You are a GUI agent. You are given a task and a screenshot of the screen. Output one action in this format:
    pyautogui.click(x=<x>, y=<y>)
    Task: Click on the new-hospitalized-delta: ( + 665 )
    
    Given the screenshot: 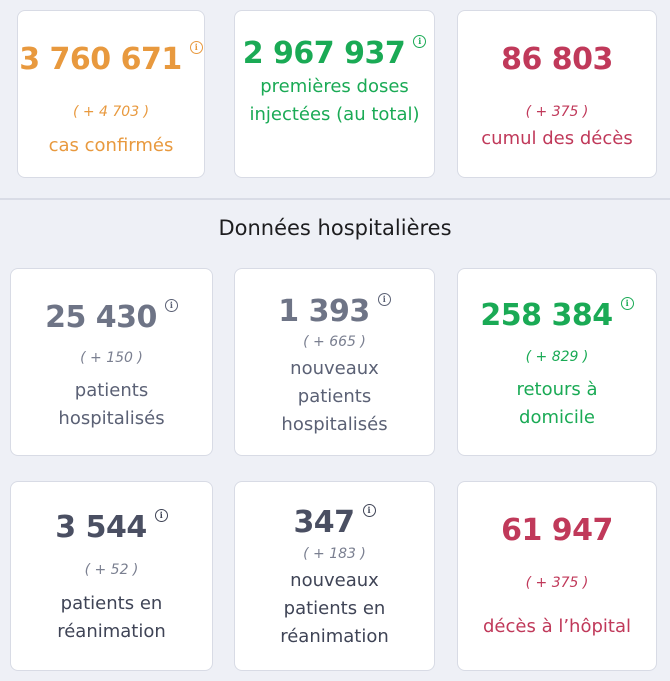 What is the action you would take?
    pyautogui.click(x=334, y=342)
    